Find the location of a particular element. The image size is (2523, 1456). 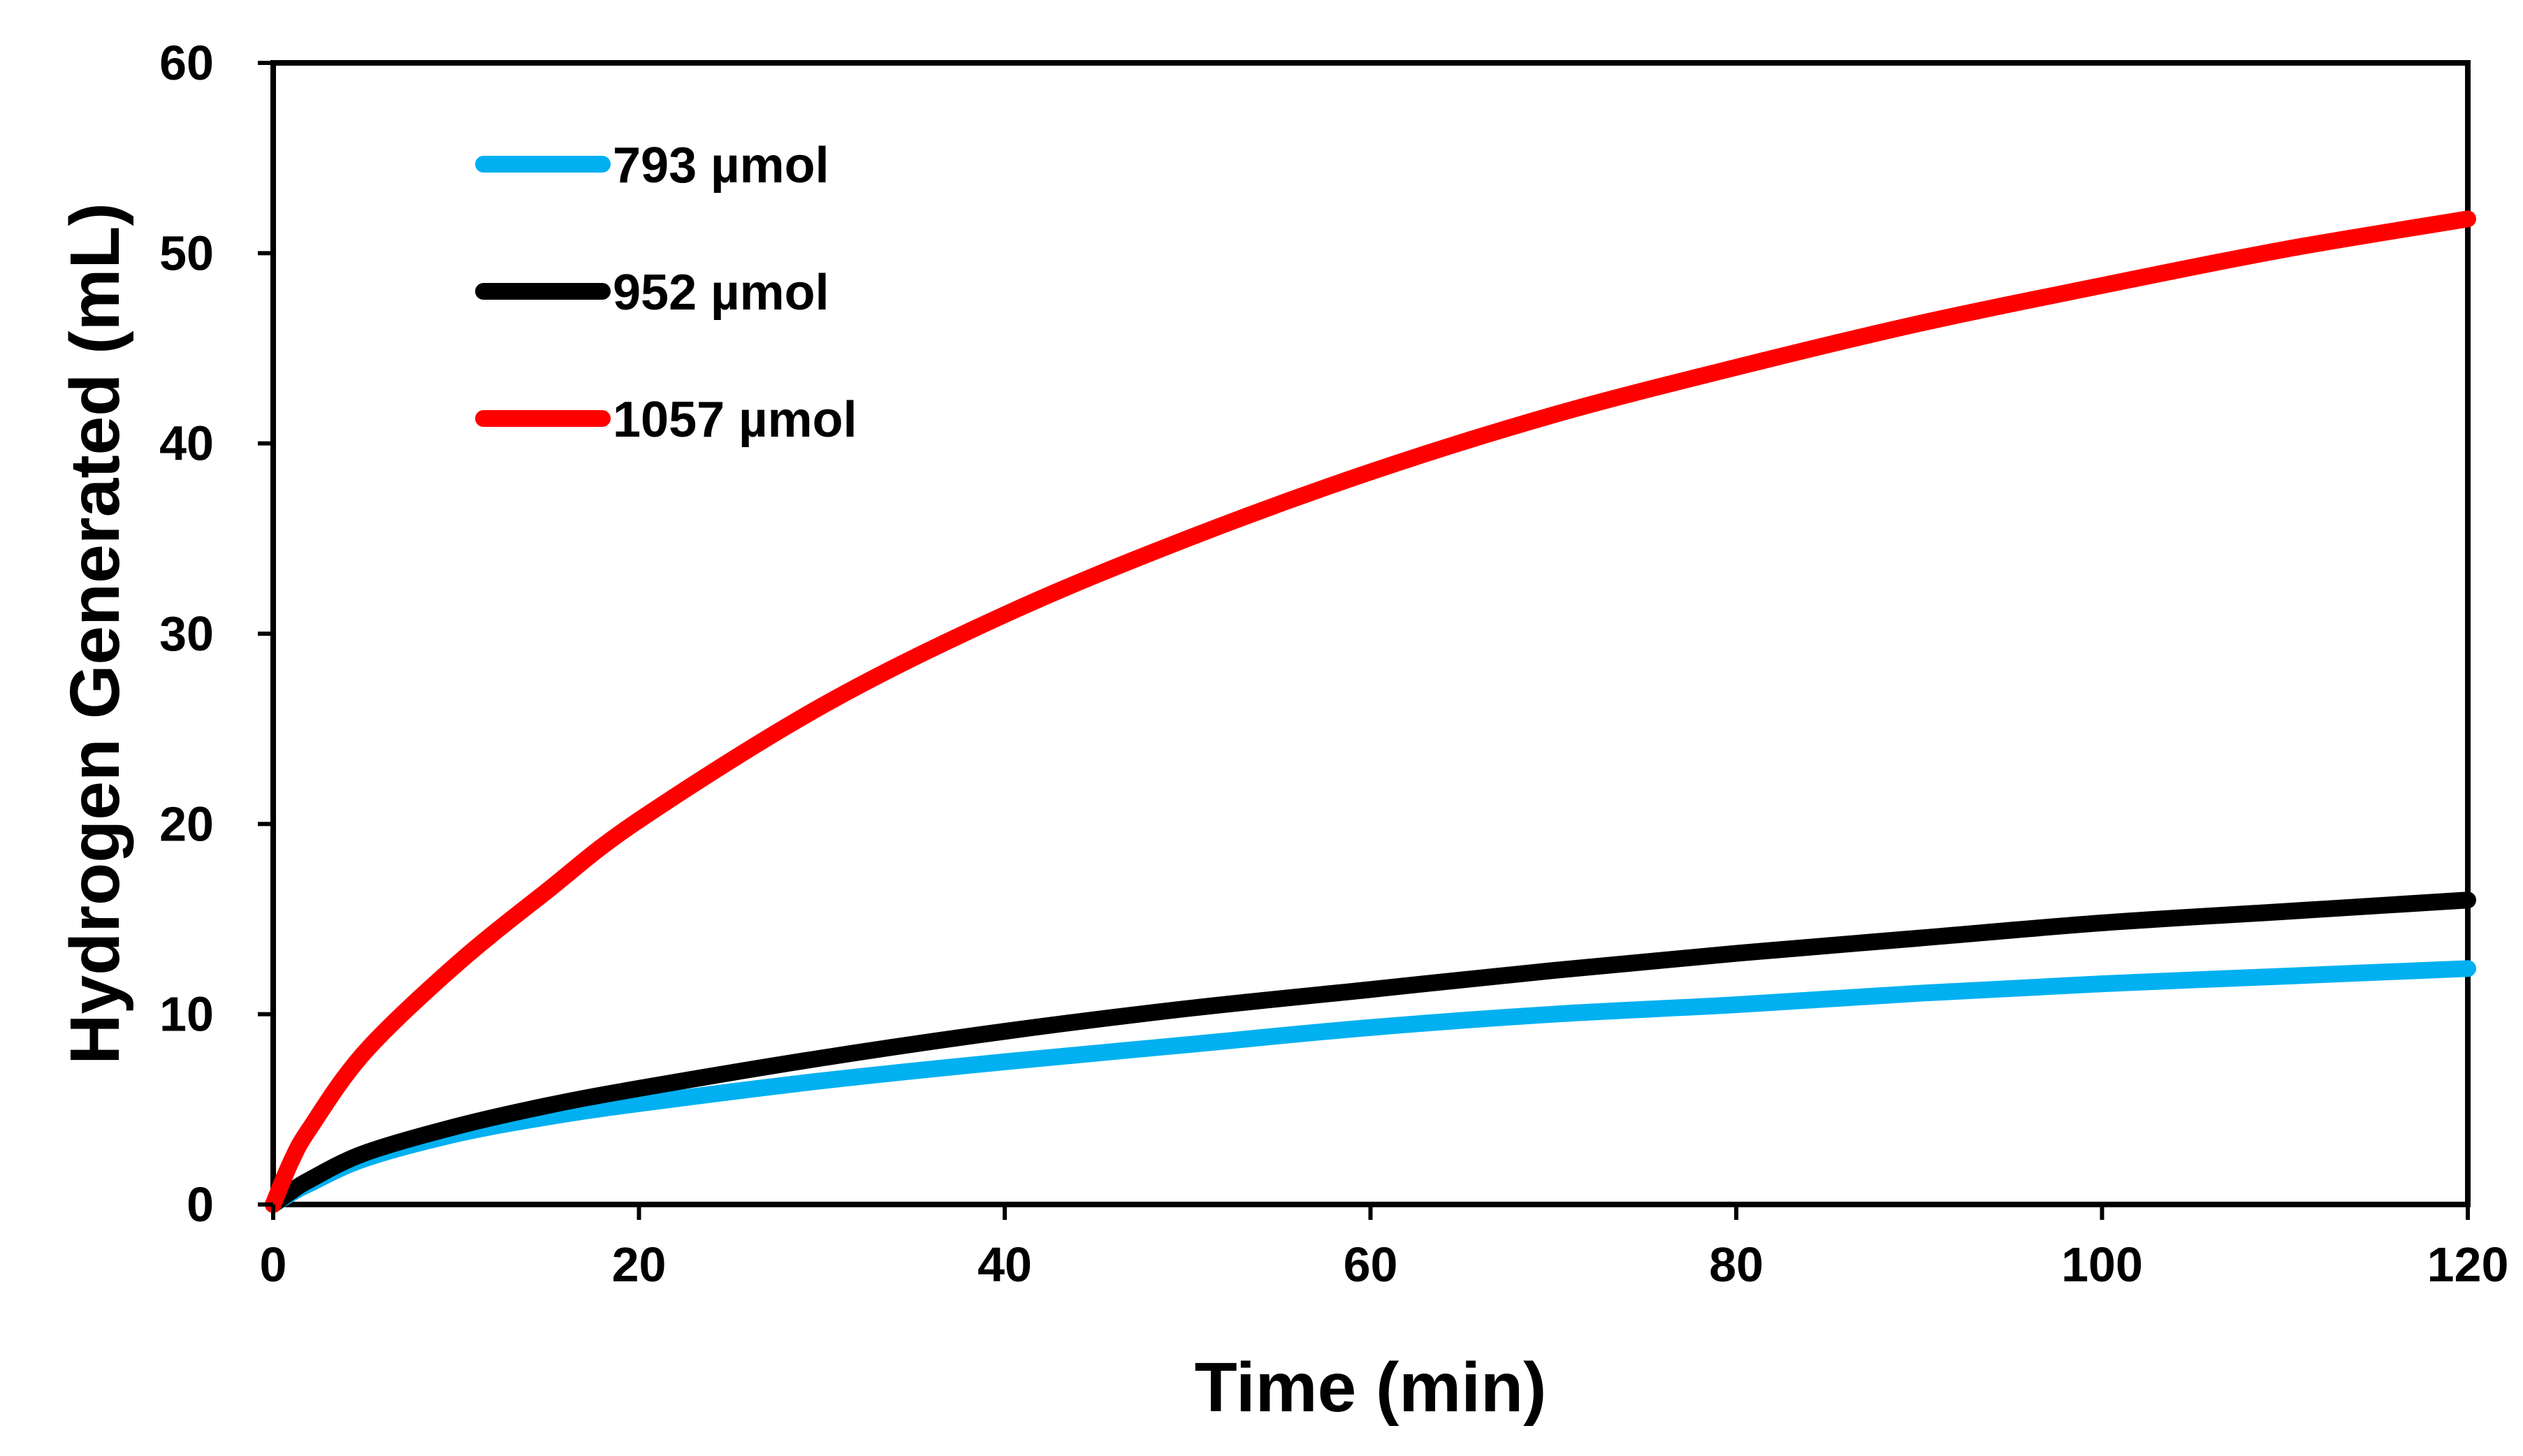

x-tick-label: 0 is located at coordinates (273, 1264).